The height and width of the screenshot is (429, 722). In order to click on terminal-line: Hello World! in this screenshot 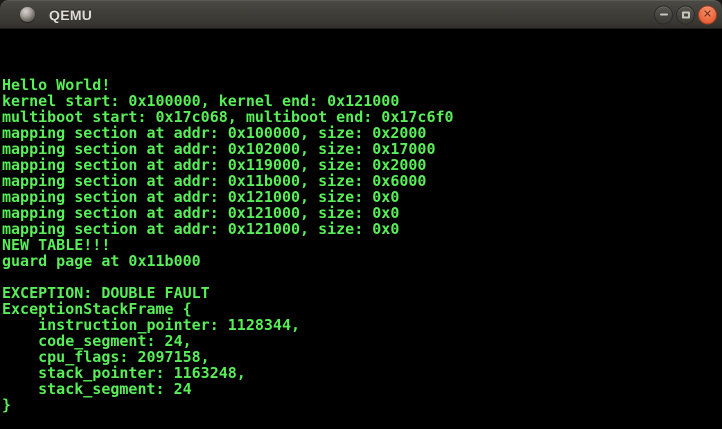, I will do `click(56, 85)`.